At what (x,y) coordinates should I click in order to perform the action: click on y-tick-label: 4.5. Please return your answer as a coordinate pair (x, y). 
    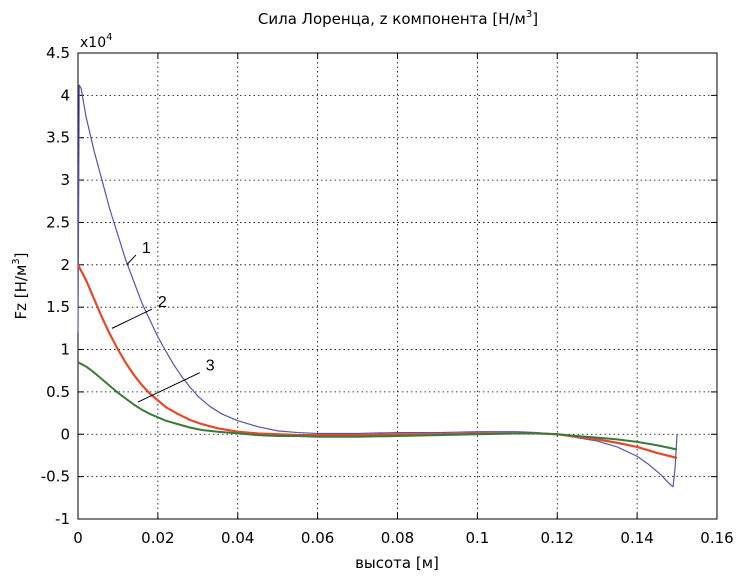
    Looking at the image, I should click on (58, 53).